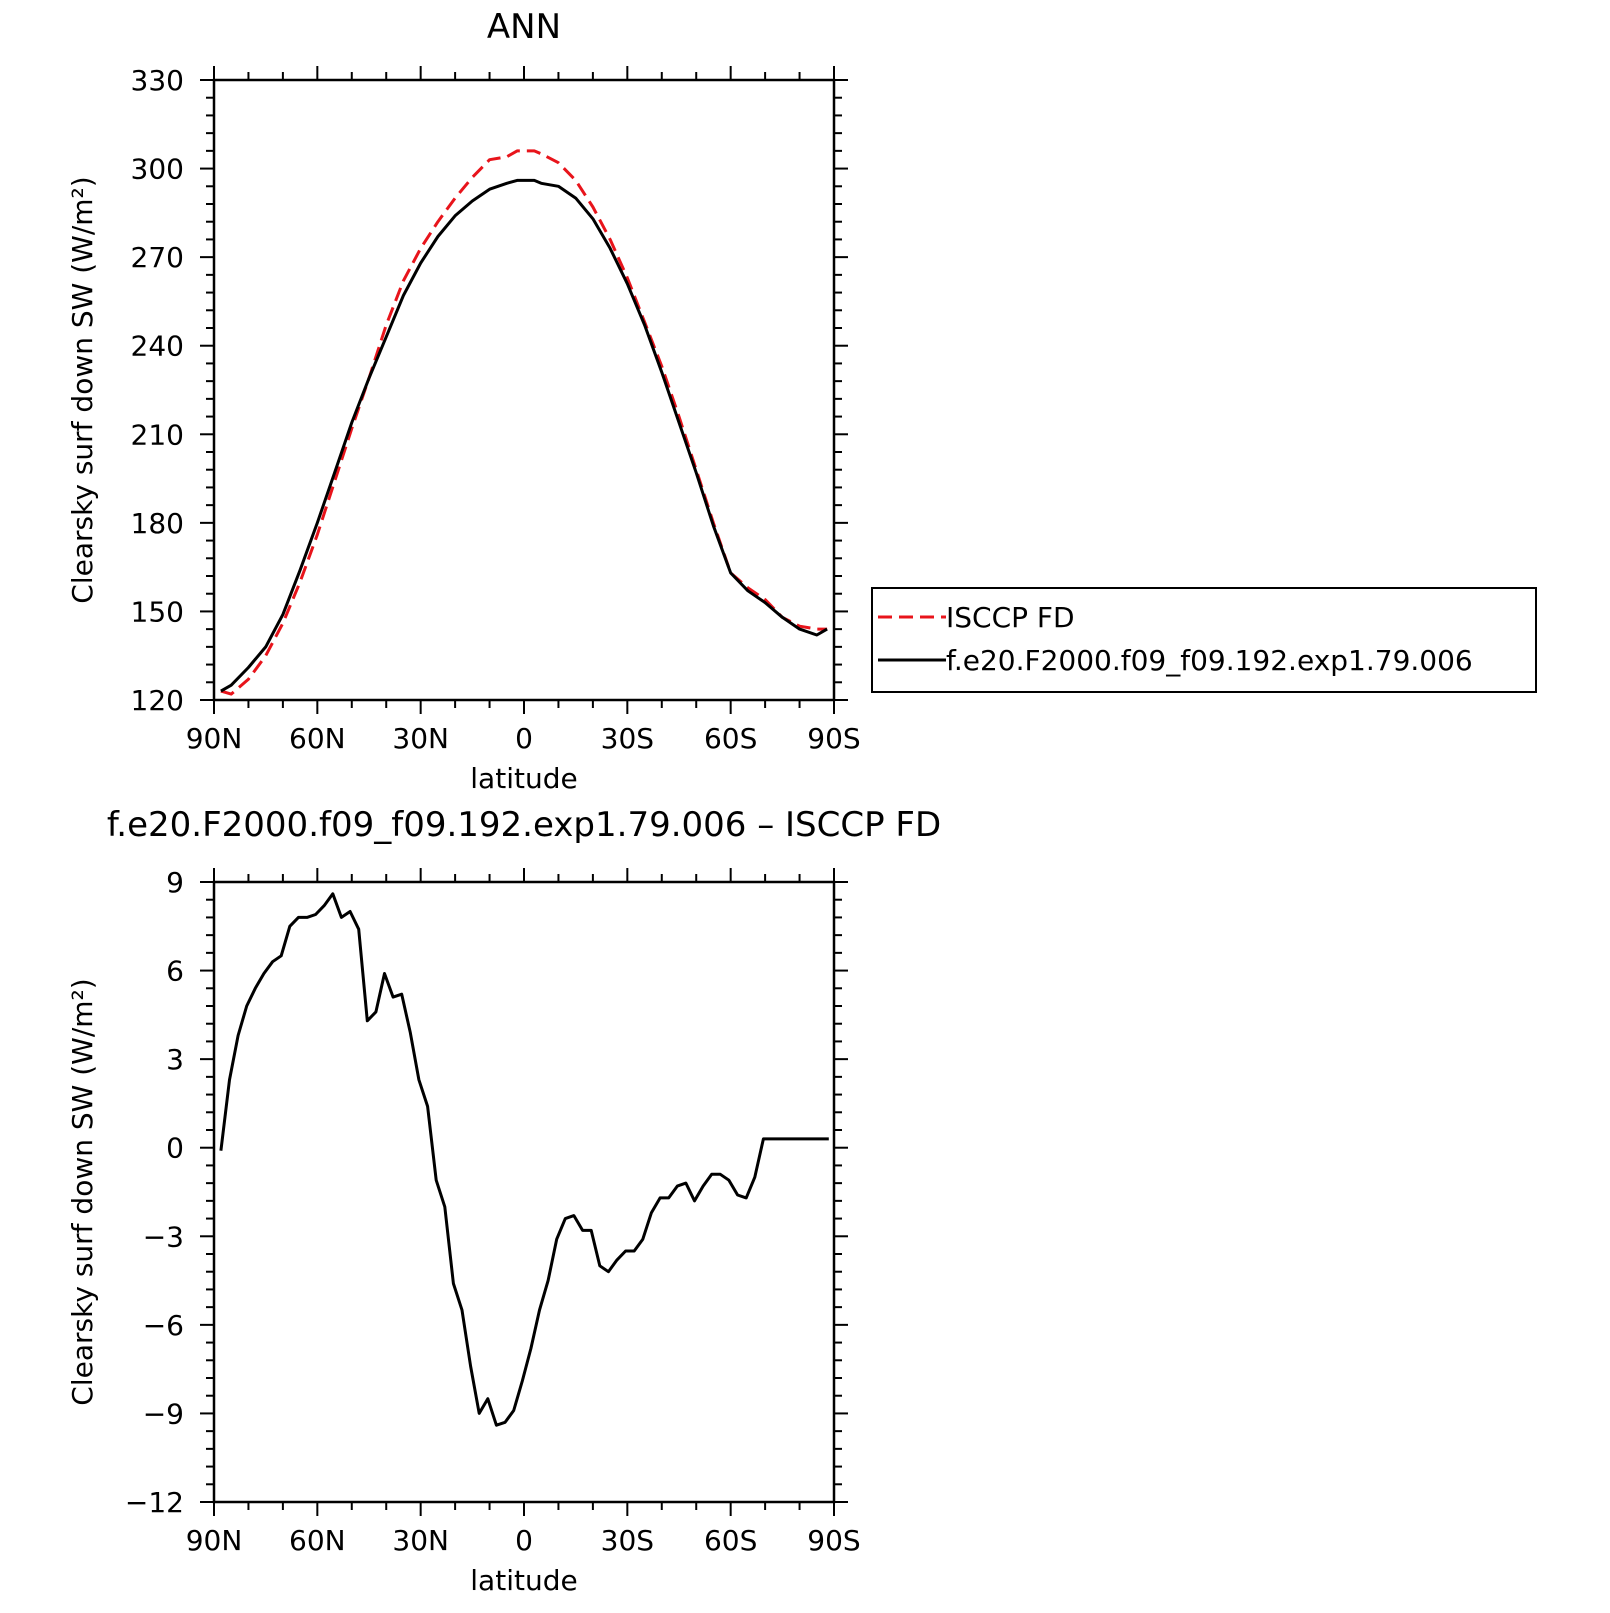  What do you see at coordinates (157, 434) in the screenshot?
I see `y-tick-label: 210` at bounding box center [157, 434].